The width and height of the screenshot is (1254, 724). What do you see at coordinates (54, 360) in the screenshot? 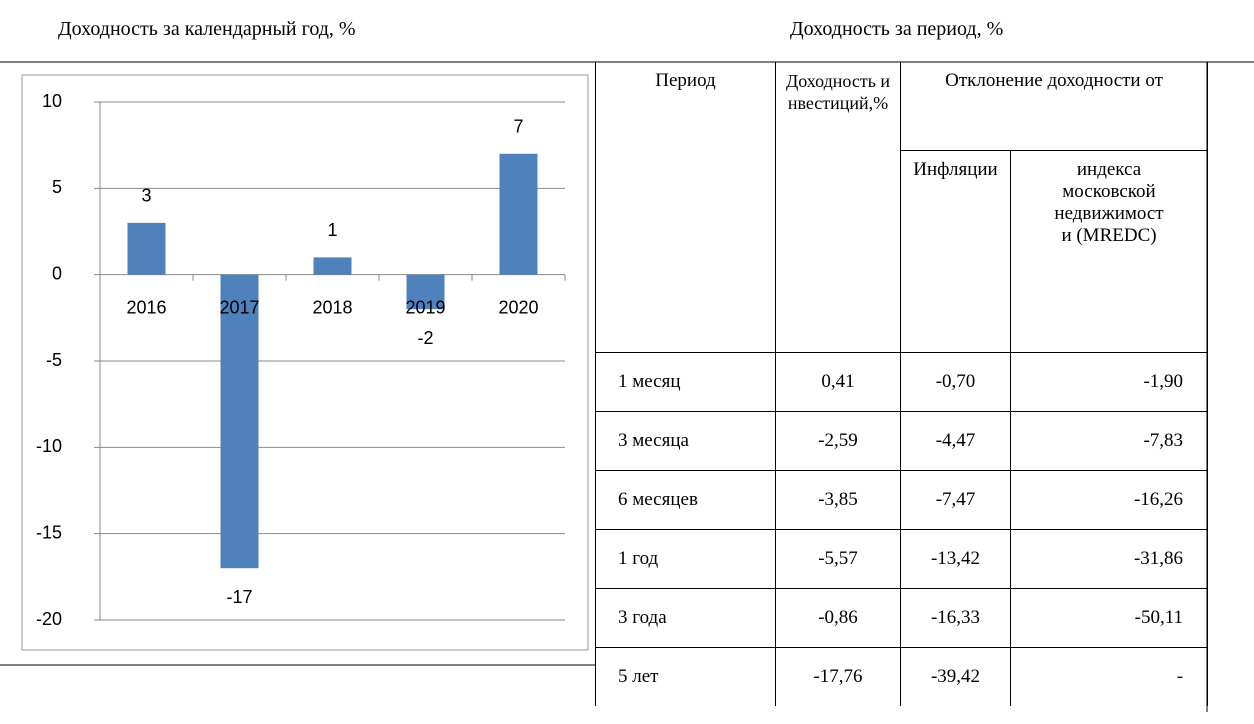
I see `y-tick-label: -5` at bounding box center [54, 360].